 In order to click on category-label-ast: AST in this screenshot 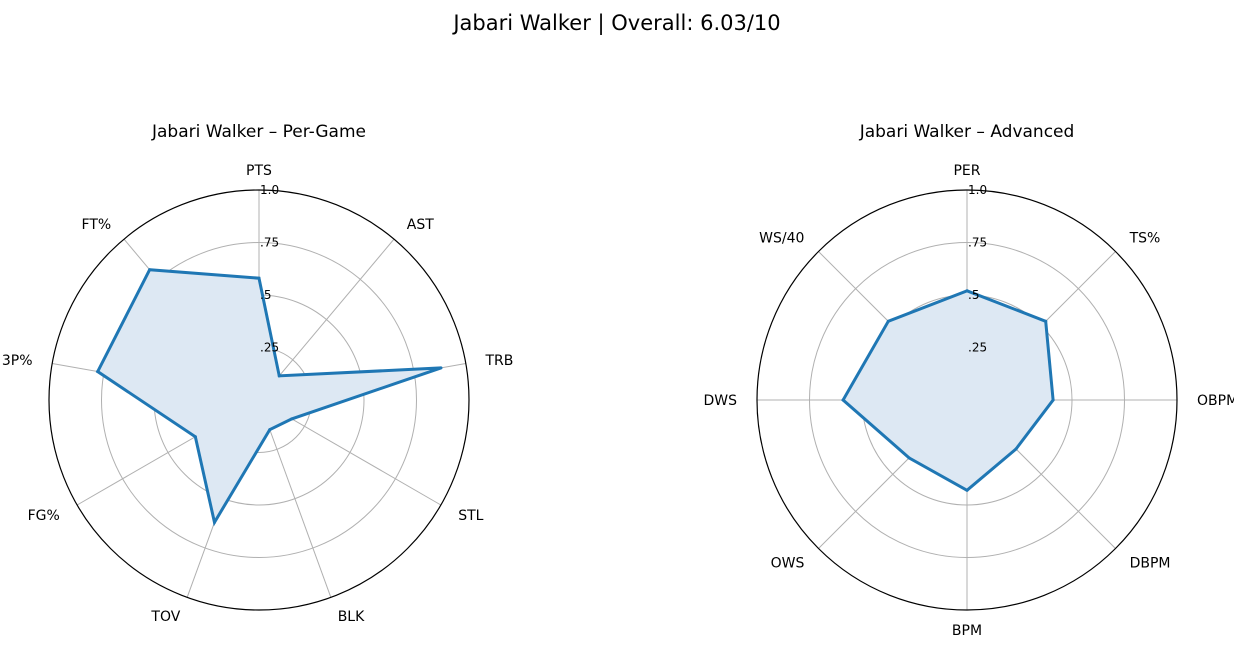, I will do `click(420, 225)`.